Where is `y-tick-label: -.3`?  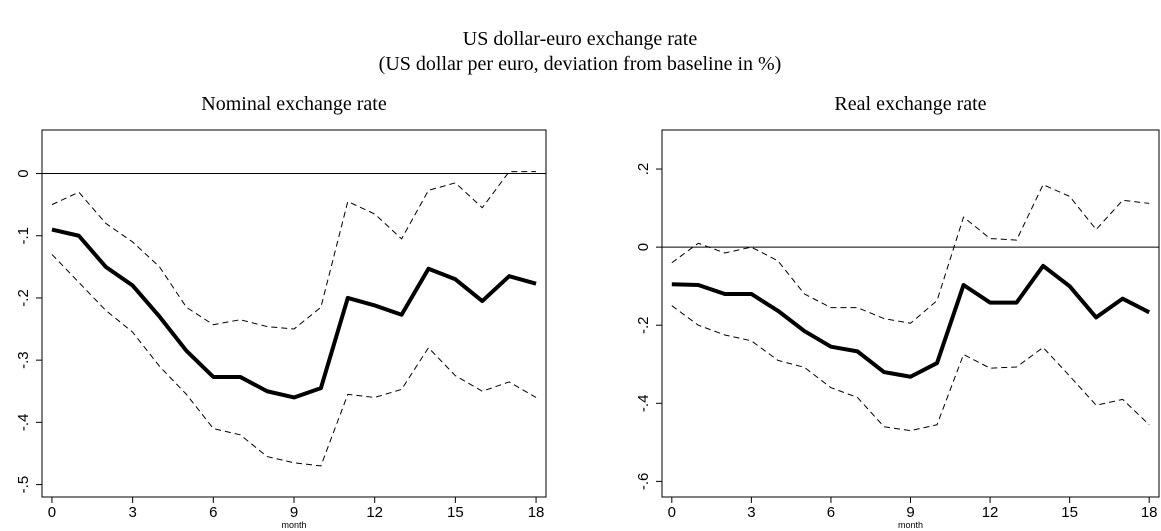 y-tick-label: -.3 is located at coordinates (23, 360).